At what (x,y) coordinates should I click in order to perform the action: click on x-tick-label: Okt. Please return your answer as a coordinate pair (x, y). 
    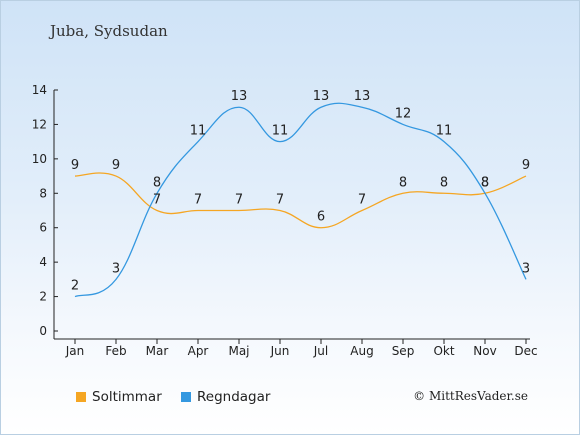
    Looking at the image, I should click on (443, 351).